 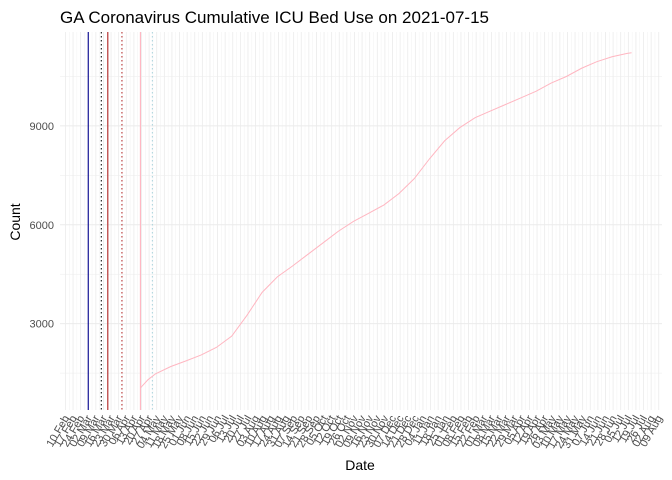 I want to click on y-tick-label: 6000, so click(x=42, y=226).